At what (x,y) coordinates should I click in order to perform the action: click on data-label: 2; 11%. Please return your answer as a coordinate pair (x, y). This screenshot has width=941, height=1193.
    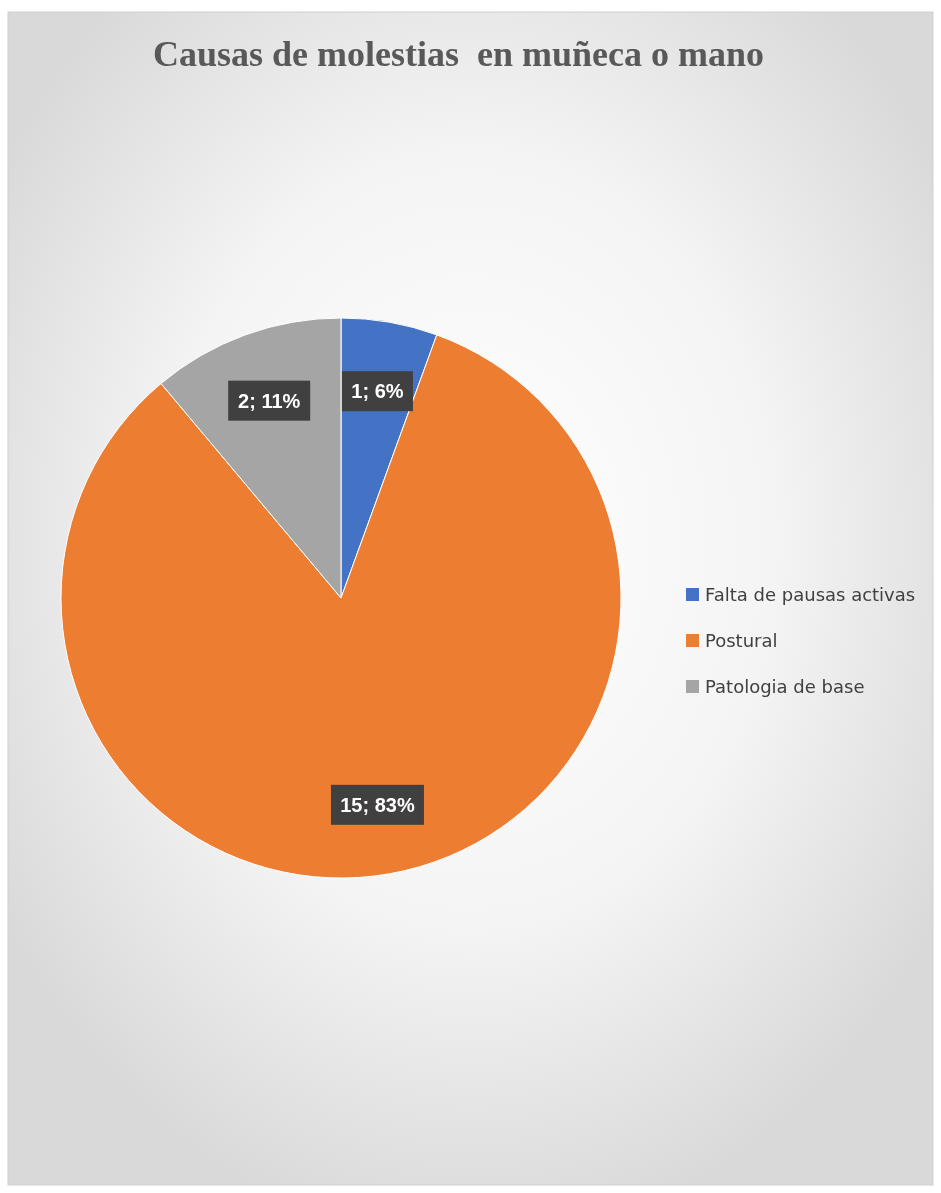
    Looking at the image, I should click on (269, 400).